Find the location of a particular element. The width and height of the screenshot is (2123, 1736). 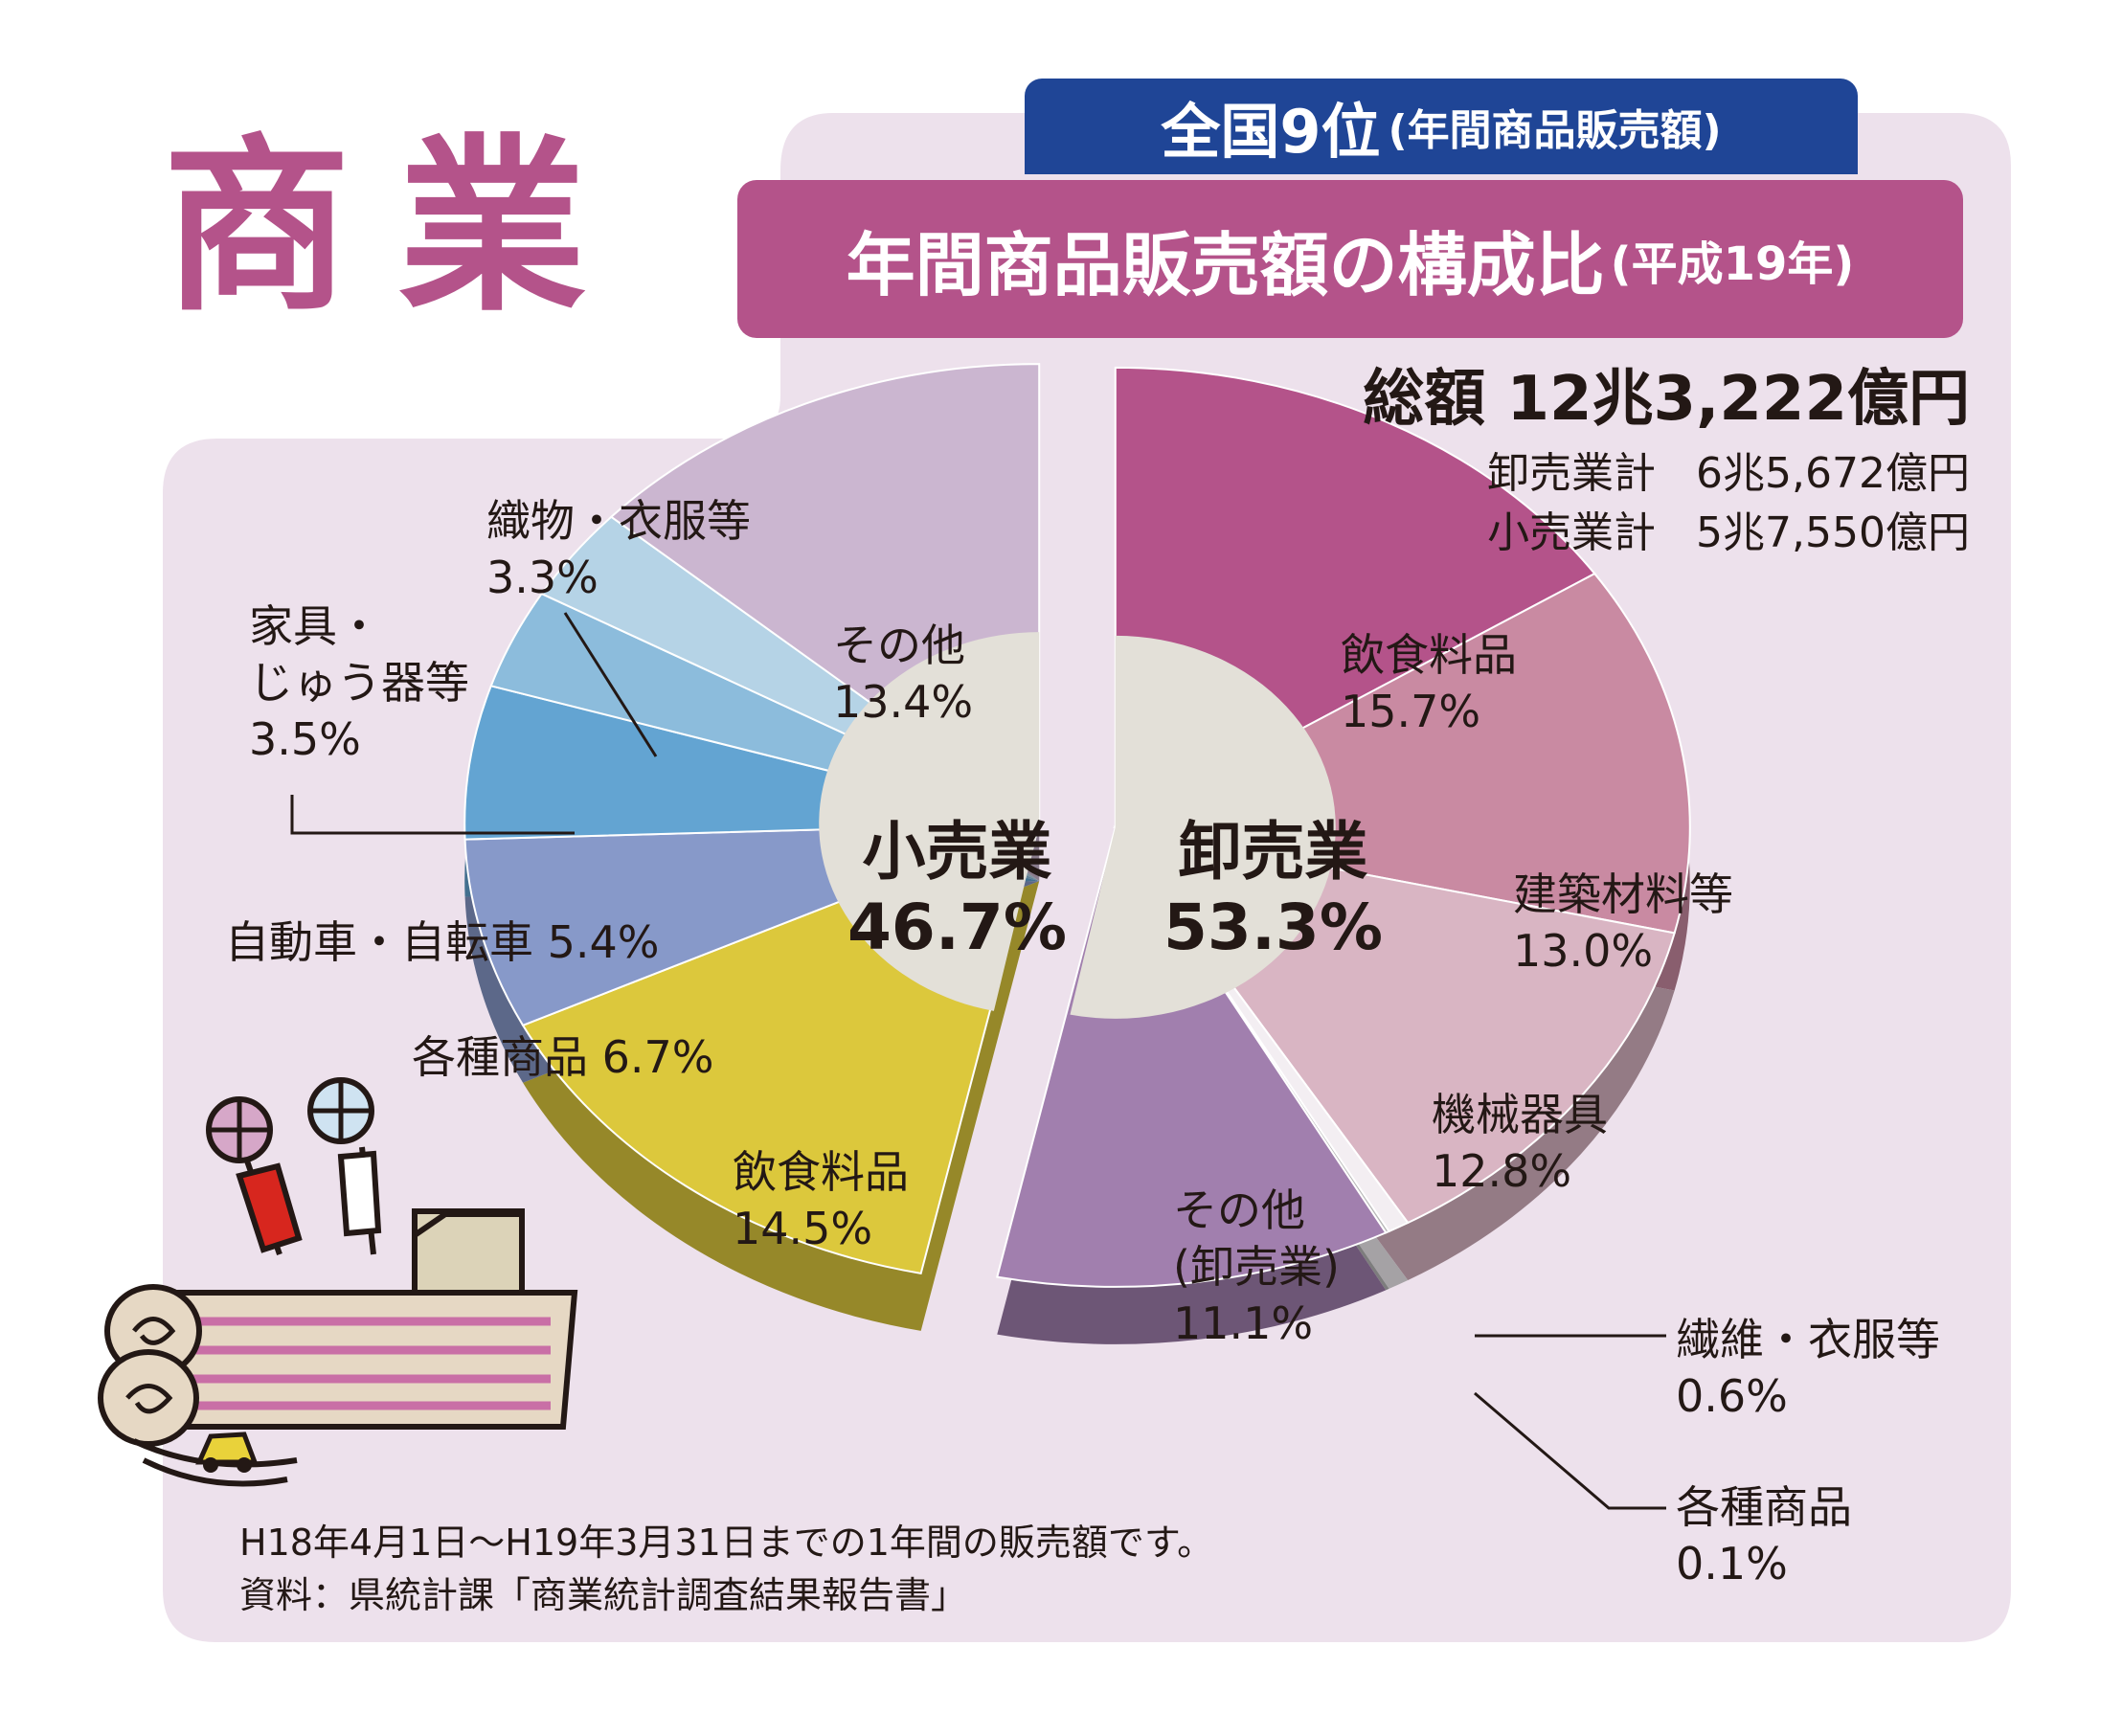

retail-center-label: 小売業 46.7% is located at coordinates (957, 890).